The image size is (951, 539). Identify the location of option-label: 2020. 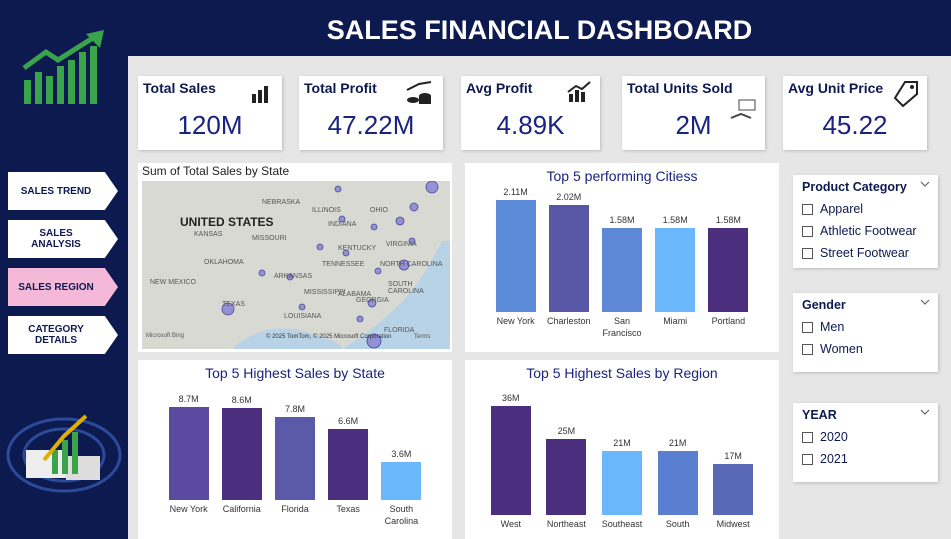
(834, 437).